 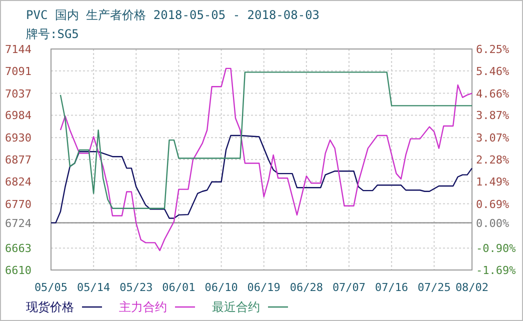 What do you see at coordinates (18, 115) in the screenshot?
I see `y-tick-label: 6984` at bounding box center [18, 115].